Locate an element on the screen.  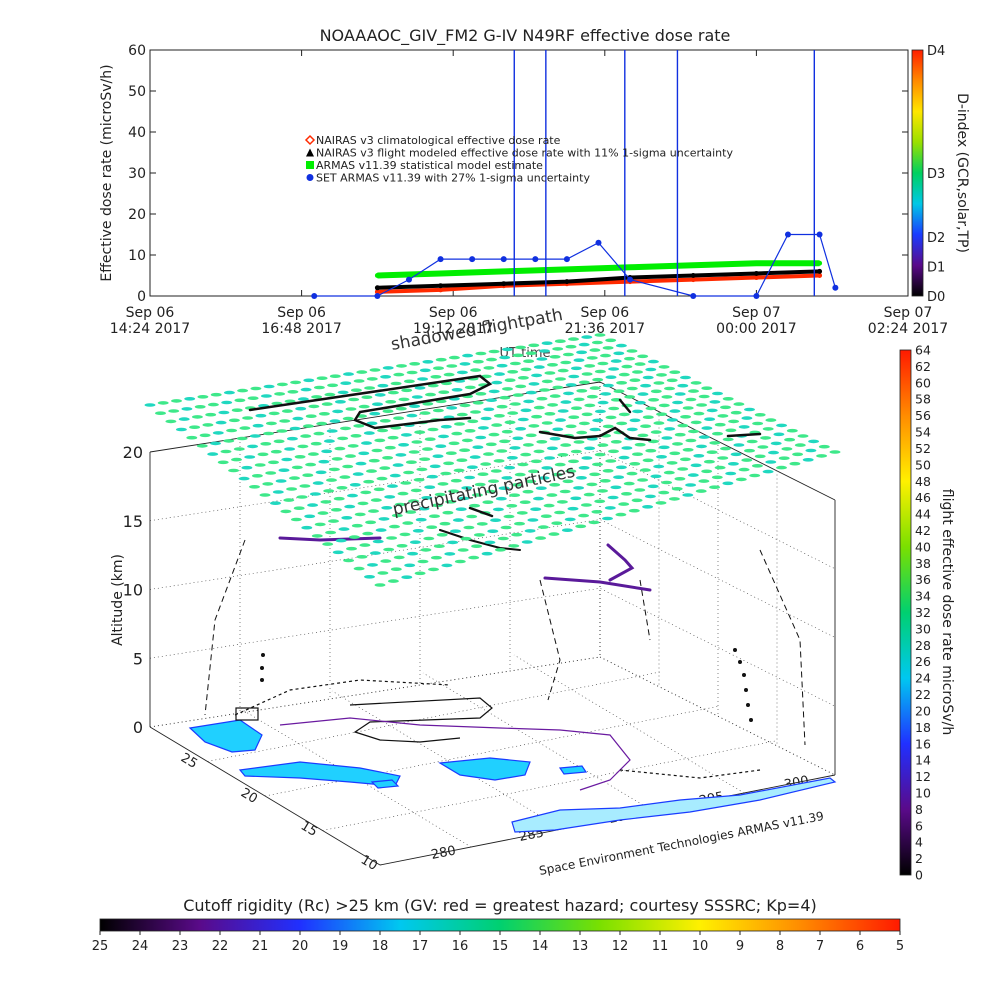
cutoff-rigidity-tick: 22 is located at coordinates (220, 946).